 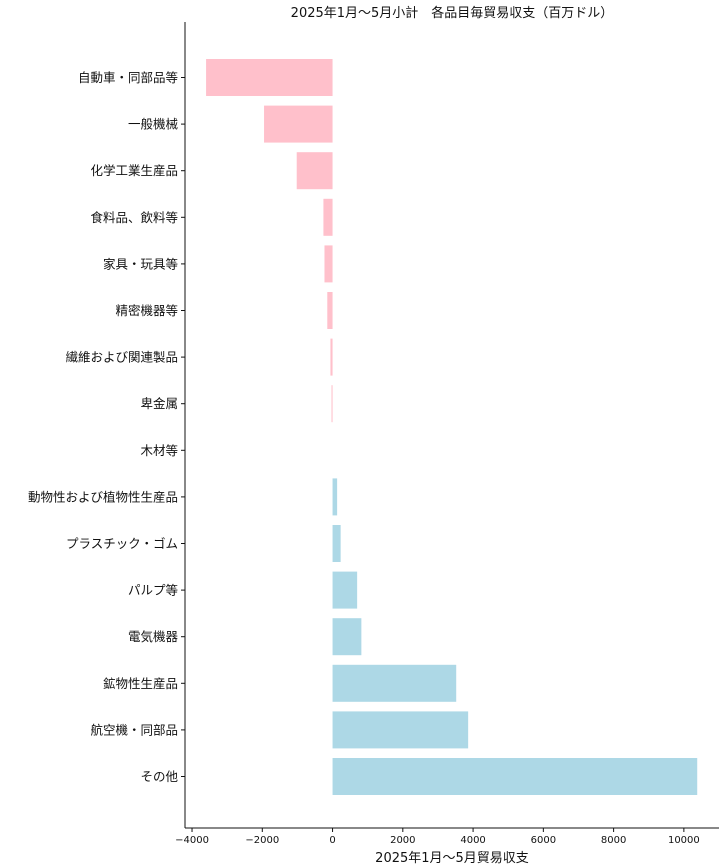 What do you see at coordinates (159, 776) in the screenshot?
I see `category-label-15: その他` at bounding box center [159, 776].